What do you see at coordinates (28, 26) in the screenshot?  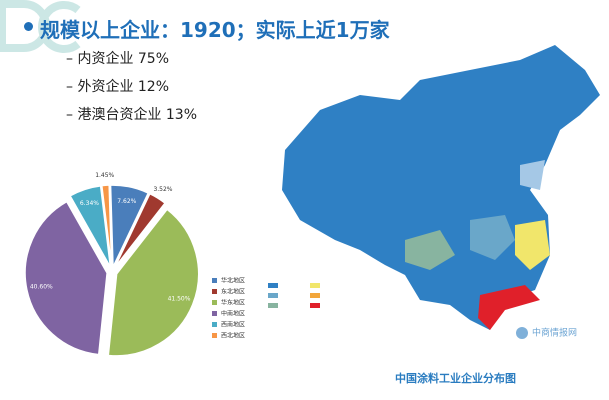 I see `bullet` at bounding box center [28, 26].